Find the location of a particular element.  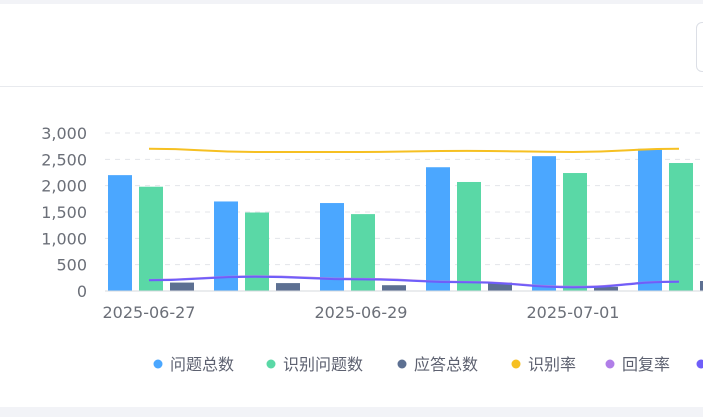

x-axis: 2025-06-27 2025-06-29 2025-07-01 is located at coordinates (403, 306).